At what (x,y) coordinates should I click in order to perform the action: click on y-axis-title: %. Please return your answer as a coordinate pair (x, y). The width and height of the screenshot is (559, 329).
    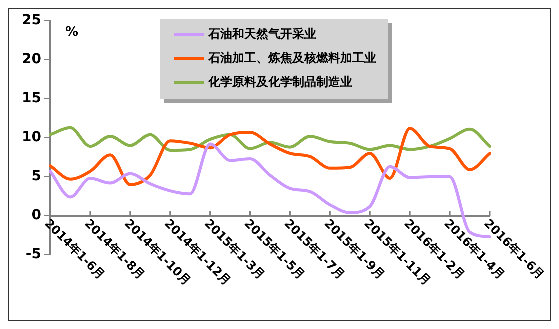
    Looking at the image, I should click on (72, 32).